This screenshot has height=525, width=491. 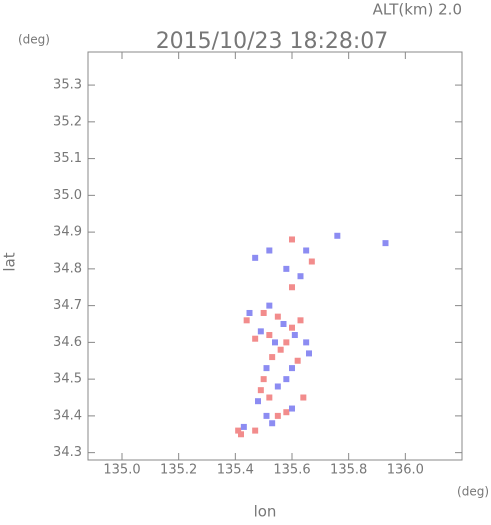 What do you see at coordinates (348, 470) in the screenshot?
I see `x-tick-label: 135.8` at bounding box center [348, 470].